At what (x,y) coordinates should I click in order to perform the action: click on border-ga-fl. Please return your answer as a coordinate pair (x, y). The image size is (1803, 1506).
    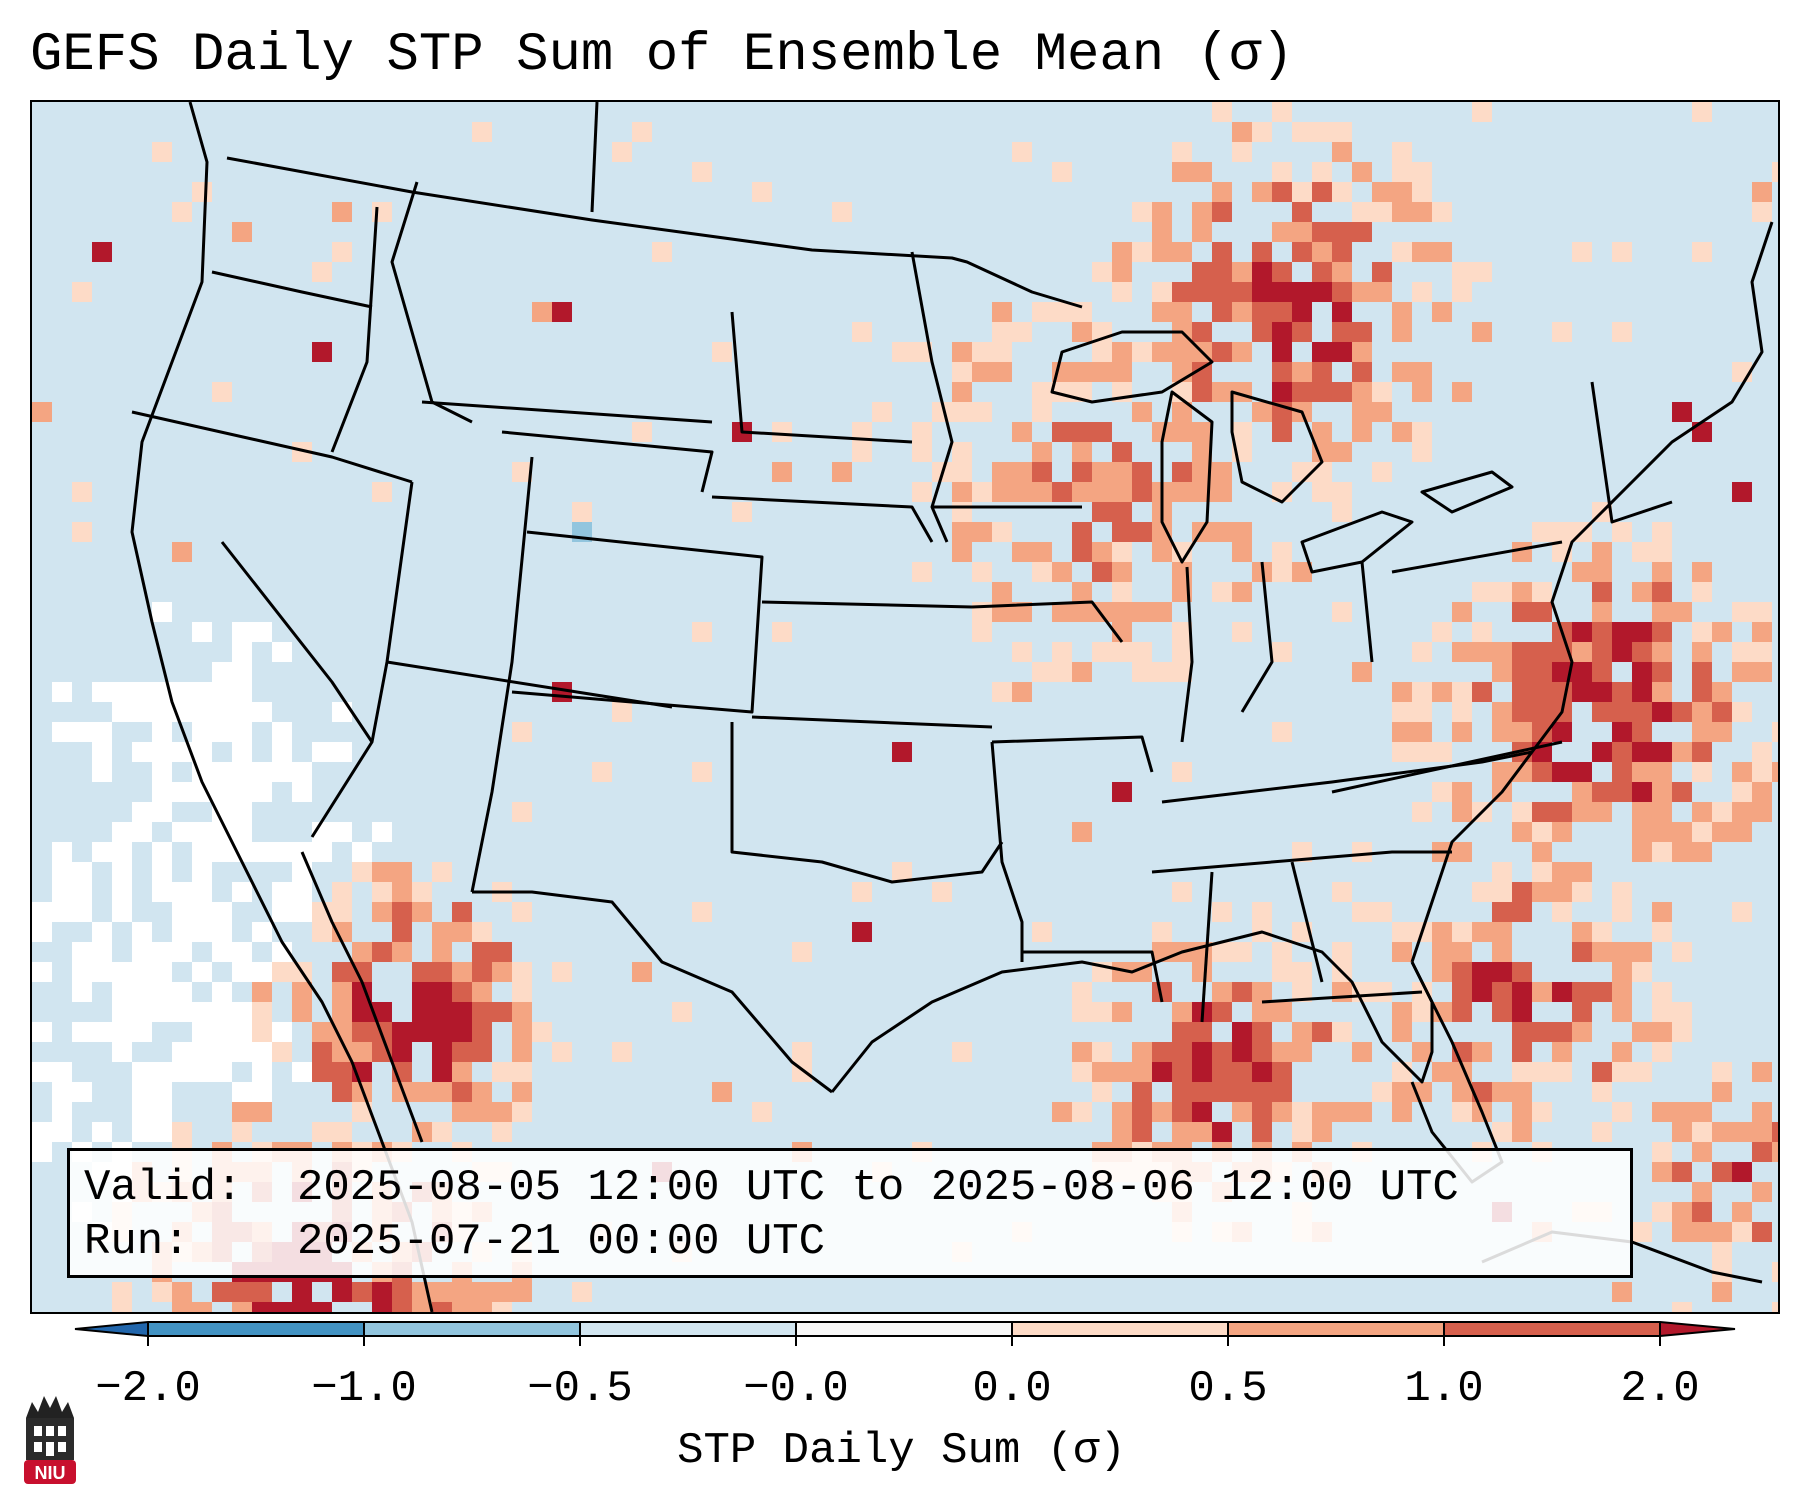
    Looking at the image, I should click on (1342, 997).